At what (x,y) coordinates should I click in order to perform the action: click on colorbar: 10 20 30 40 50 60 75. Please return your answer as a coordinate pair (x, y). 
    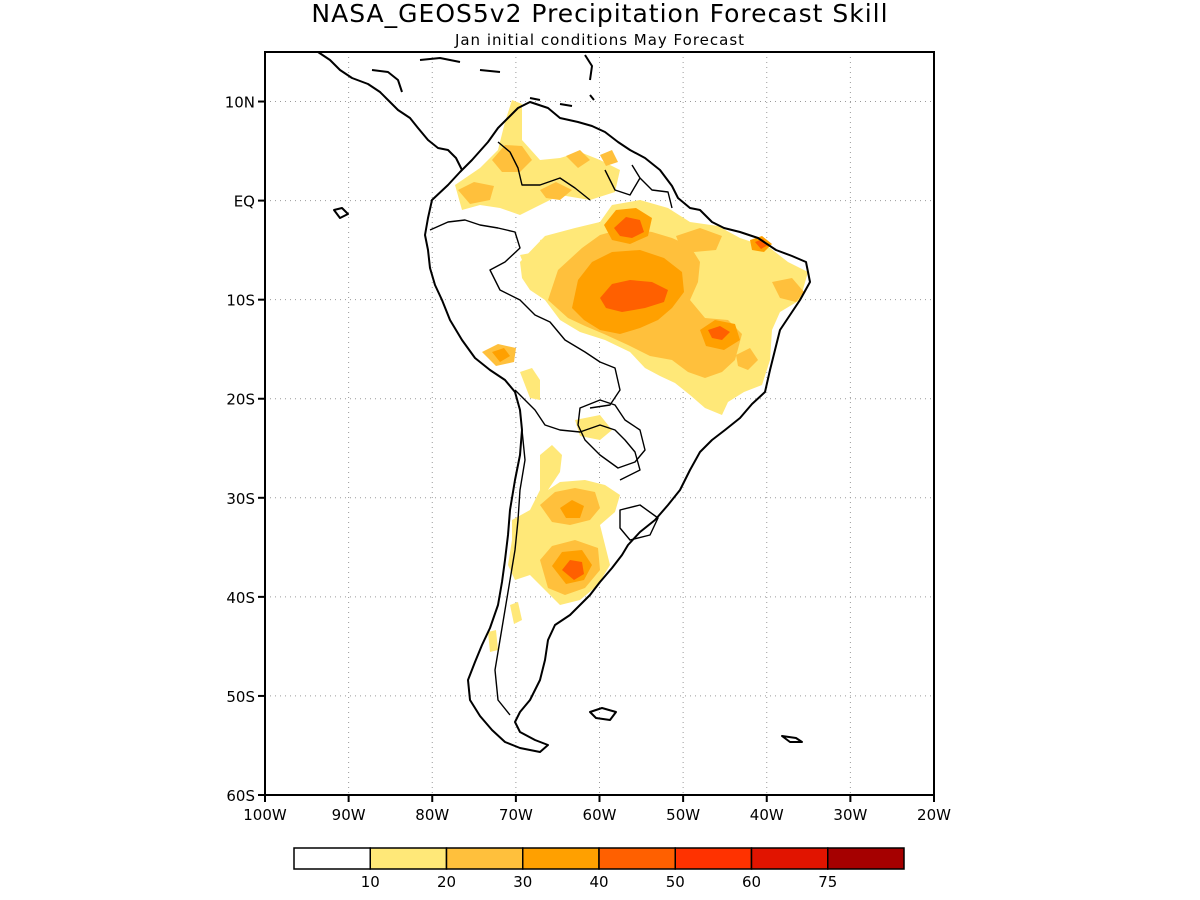
    Looking at the image, I should click on (599, 869).